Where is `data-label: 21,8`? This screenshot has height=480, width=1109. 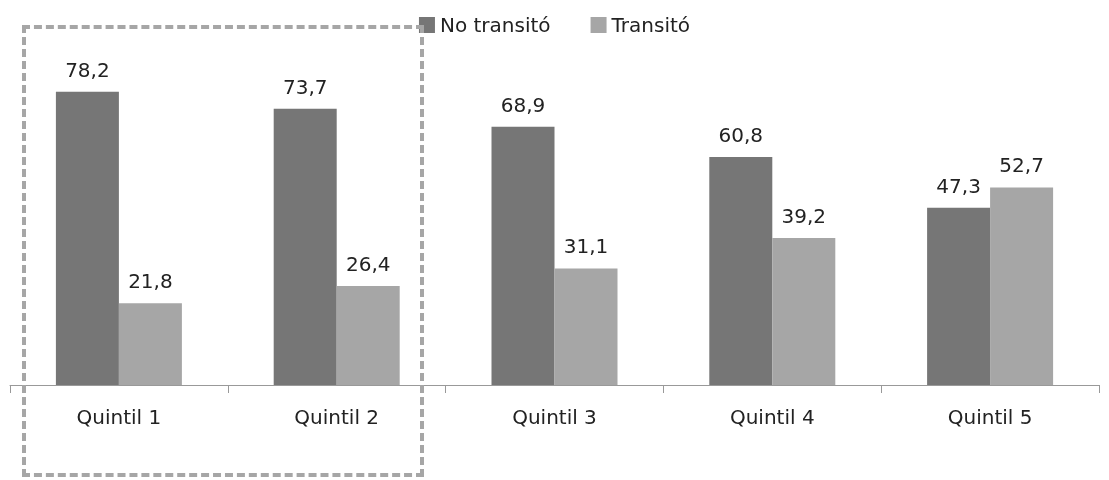
data-label: 21,8 is located at coordinates (150, 281).